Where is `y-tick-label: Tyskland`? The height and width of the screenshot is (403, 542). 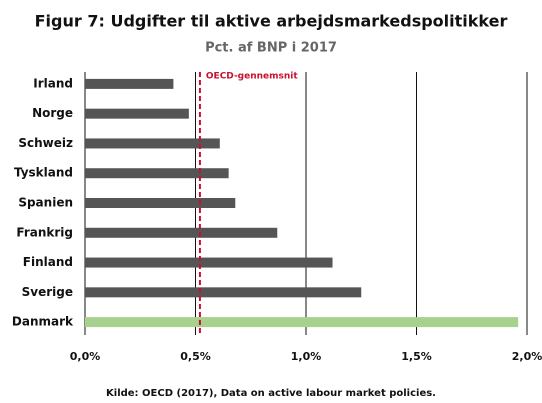 y-tick-label: Tyskland is located at coordinates (43, 173).